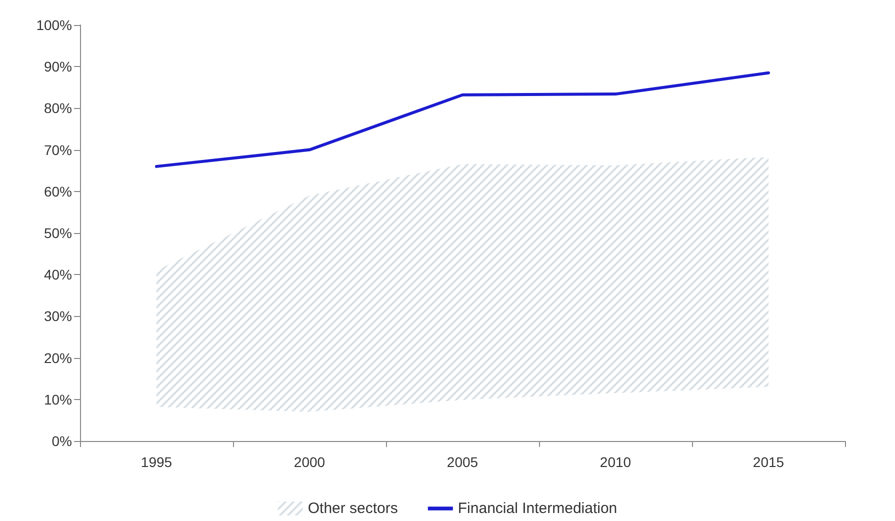  Describe the element at coordinates (58, 191) in the screenshot. I see `y-tick-label: 60%` at that location.